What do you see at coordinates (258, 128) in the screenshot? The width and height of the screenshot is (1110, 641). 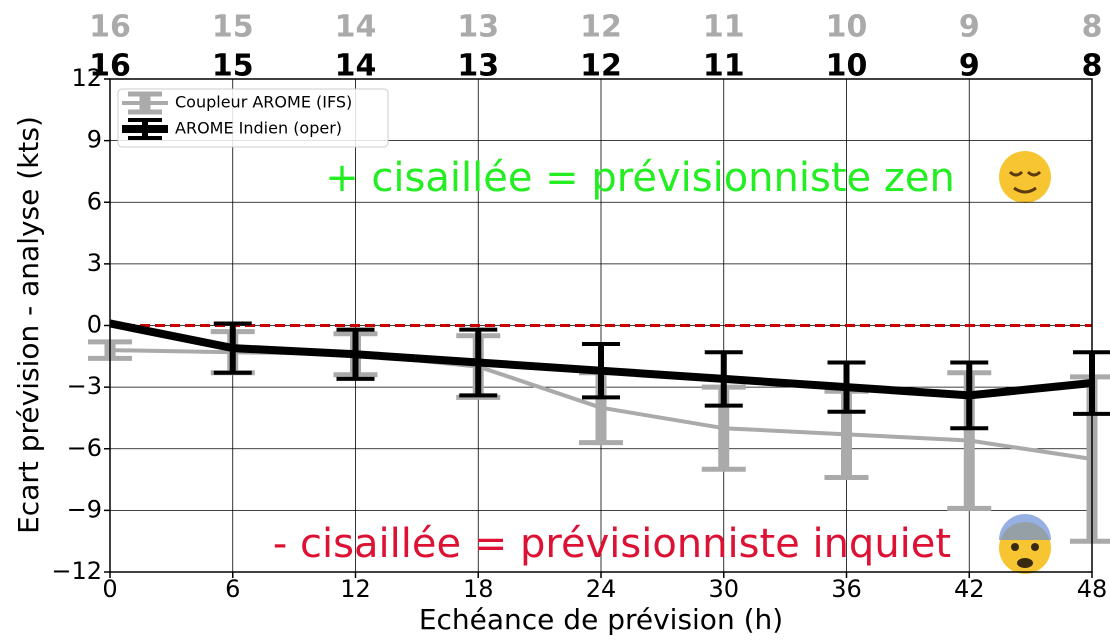 I see `legend-label: AROME Indien (oper)` at bounding box center [258, 128].